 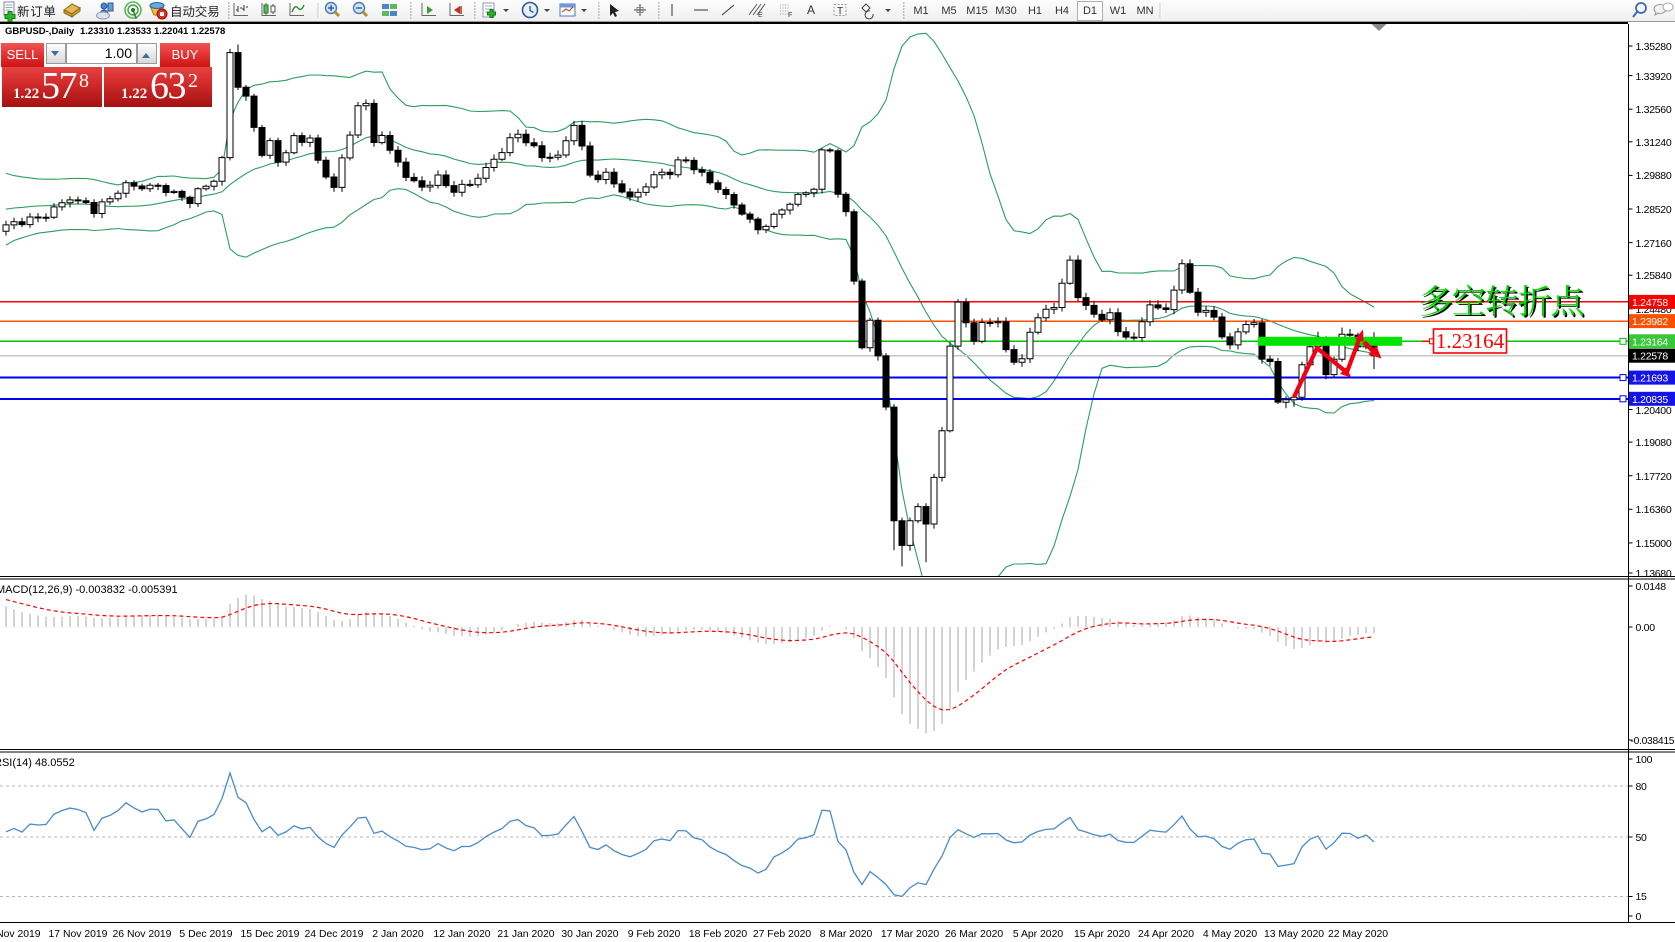 What do you see at coordinates (718, 934) in the screenshot?
I see `svg-text: 18 Feb 2020` at bounding box center [718, 934].